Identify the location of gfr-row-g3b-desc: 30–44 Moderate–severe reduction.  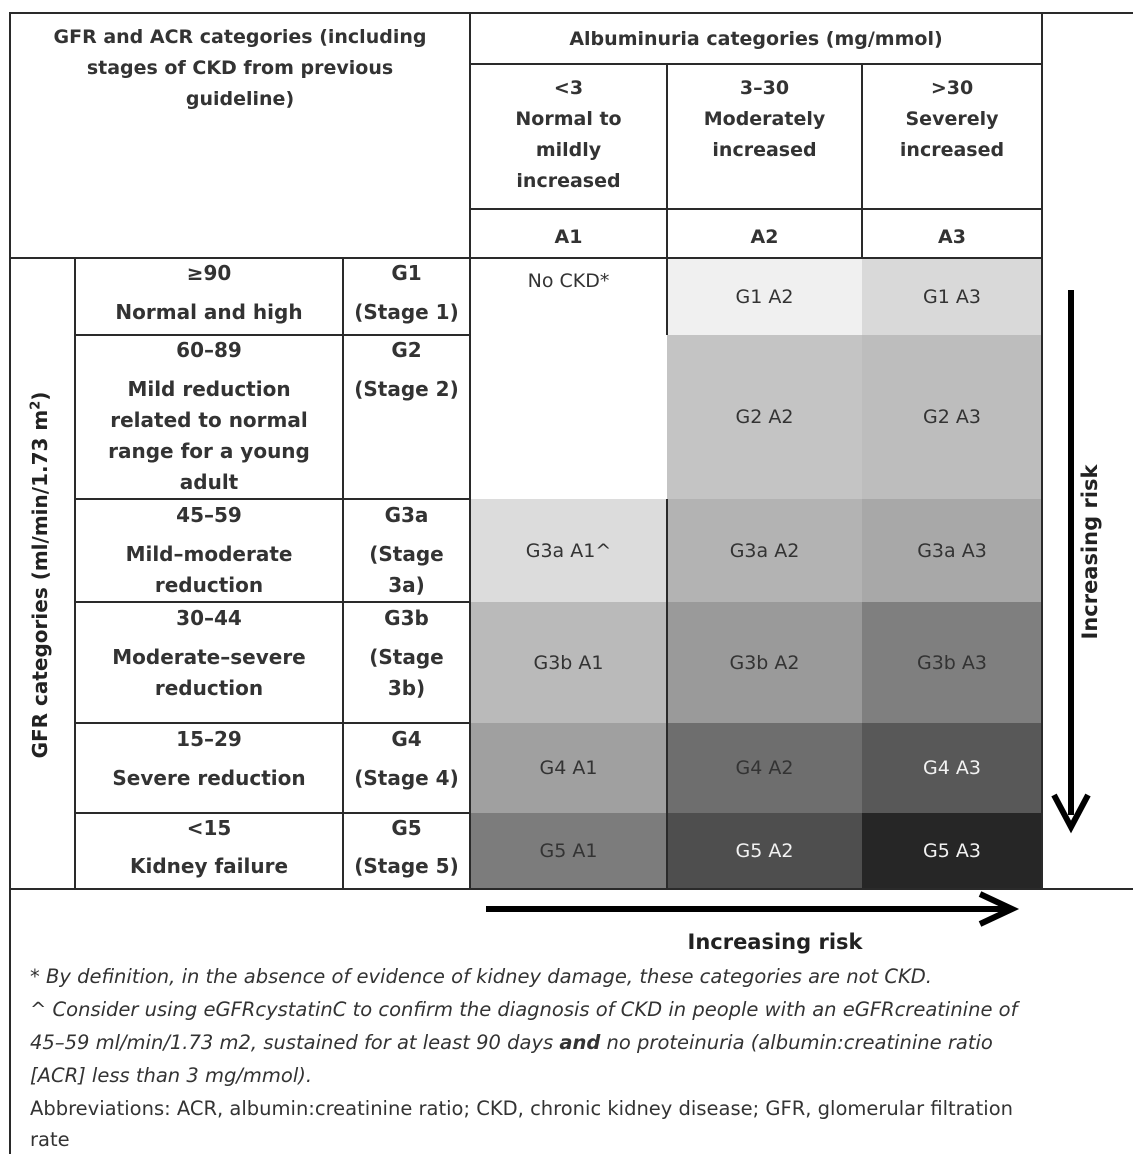
(209, 653).